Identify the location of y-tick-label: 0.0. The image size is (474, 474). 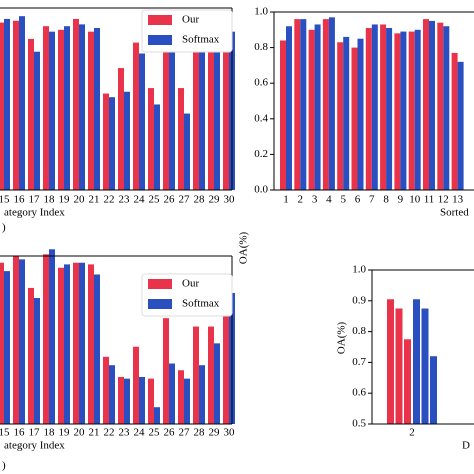
(261, 190).